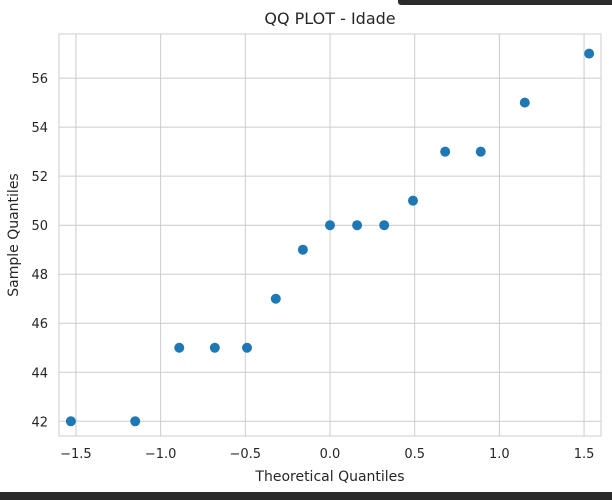  Describe the element at coordinates (39, 373) in the screenshot. I see `y-tick-label: 44` at that location.